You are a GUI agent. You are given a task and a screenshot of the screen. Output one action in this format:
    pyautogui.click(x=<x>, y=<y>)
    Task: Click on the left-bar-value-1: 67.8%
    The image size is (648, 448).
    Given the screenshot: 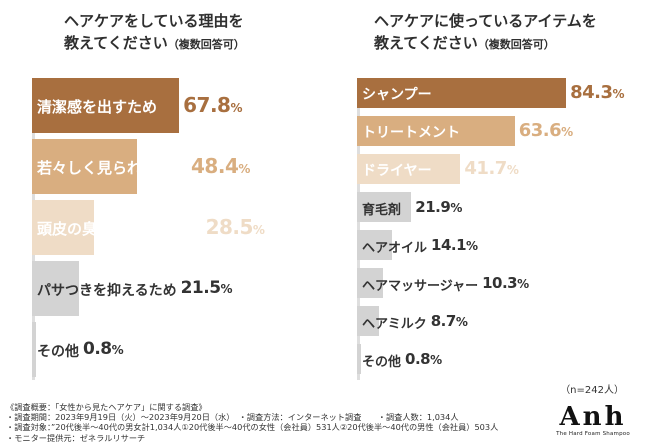 What is the action you would take?
    pyautogui.click(x=213, y=105)
    